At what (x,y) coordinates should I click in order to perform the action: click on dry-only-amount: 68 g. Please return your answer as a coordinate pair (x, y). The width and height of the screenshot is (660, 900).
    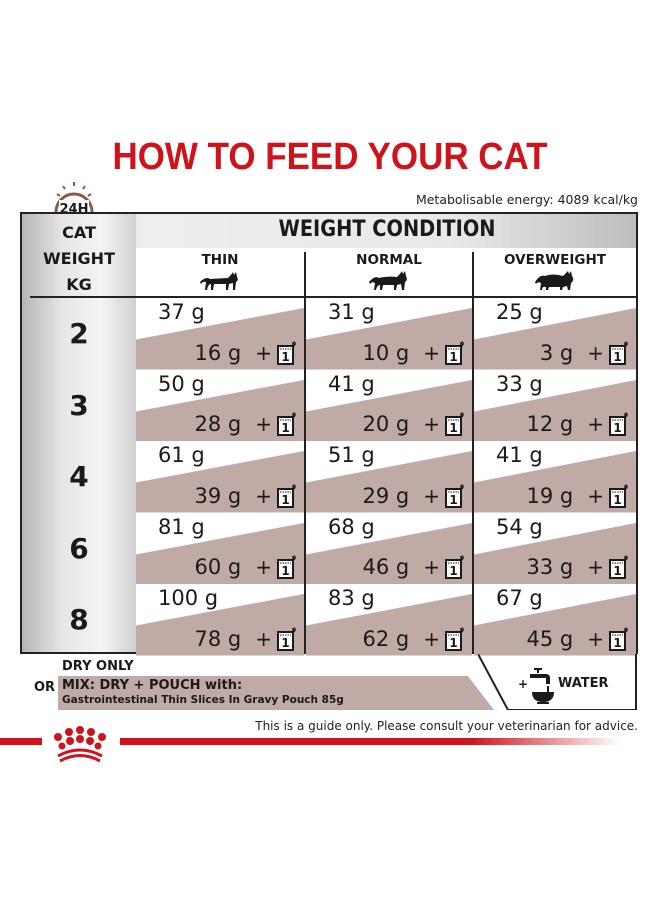
    Looking at the image, I should click on (351, 526).